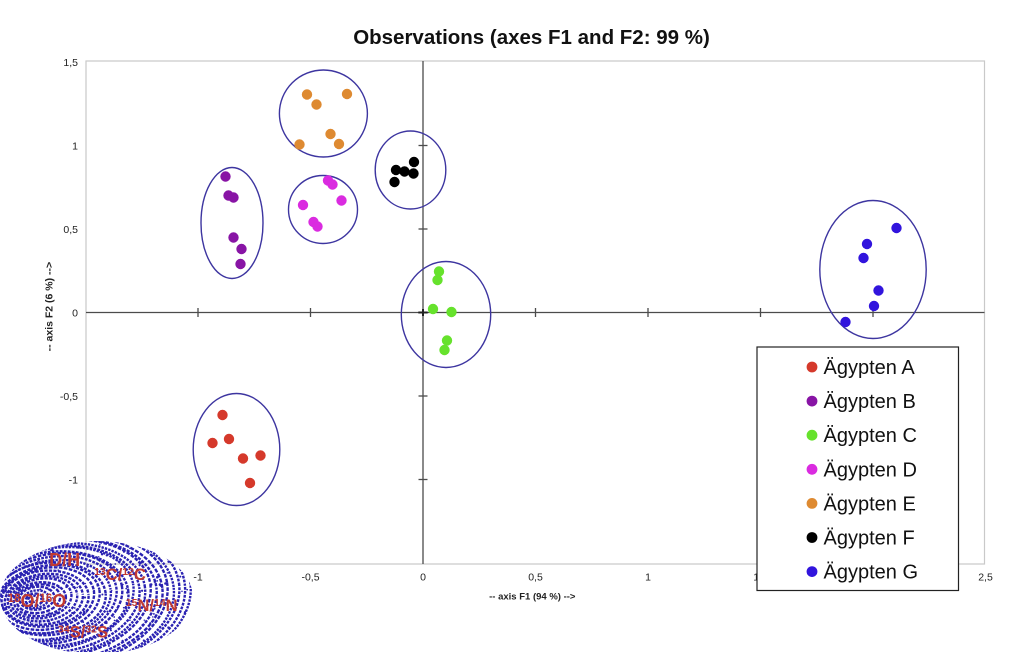 The height and width of the screenshot is (657, 1024). I want to click on svg-text: -- axis F2 (6 %) -->, so click(49, 307).